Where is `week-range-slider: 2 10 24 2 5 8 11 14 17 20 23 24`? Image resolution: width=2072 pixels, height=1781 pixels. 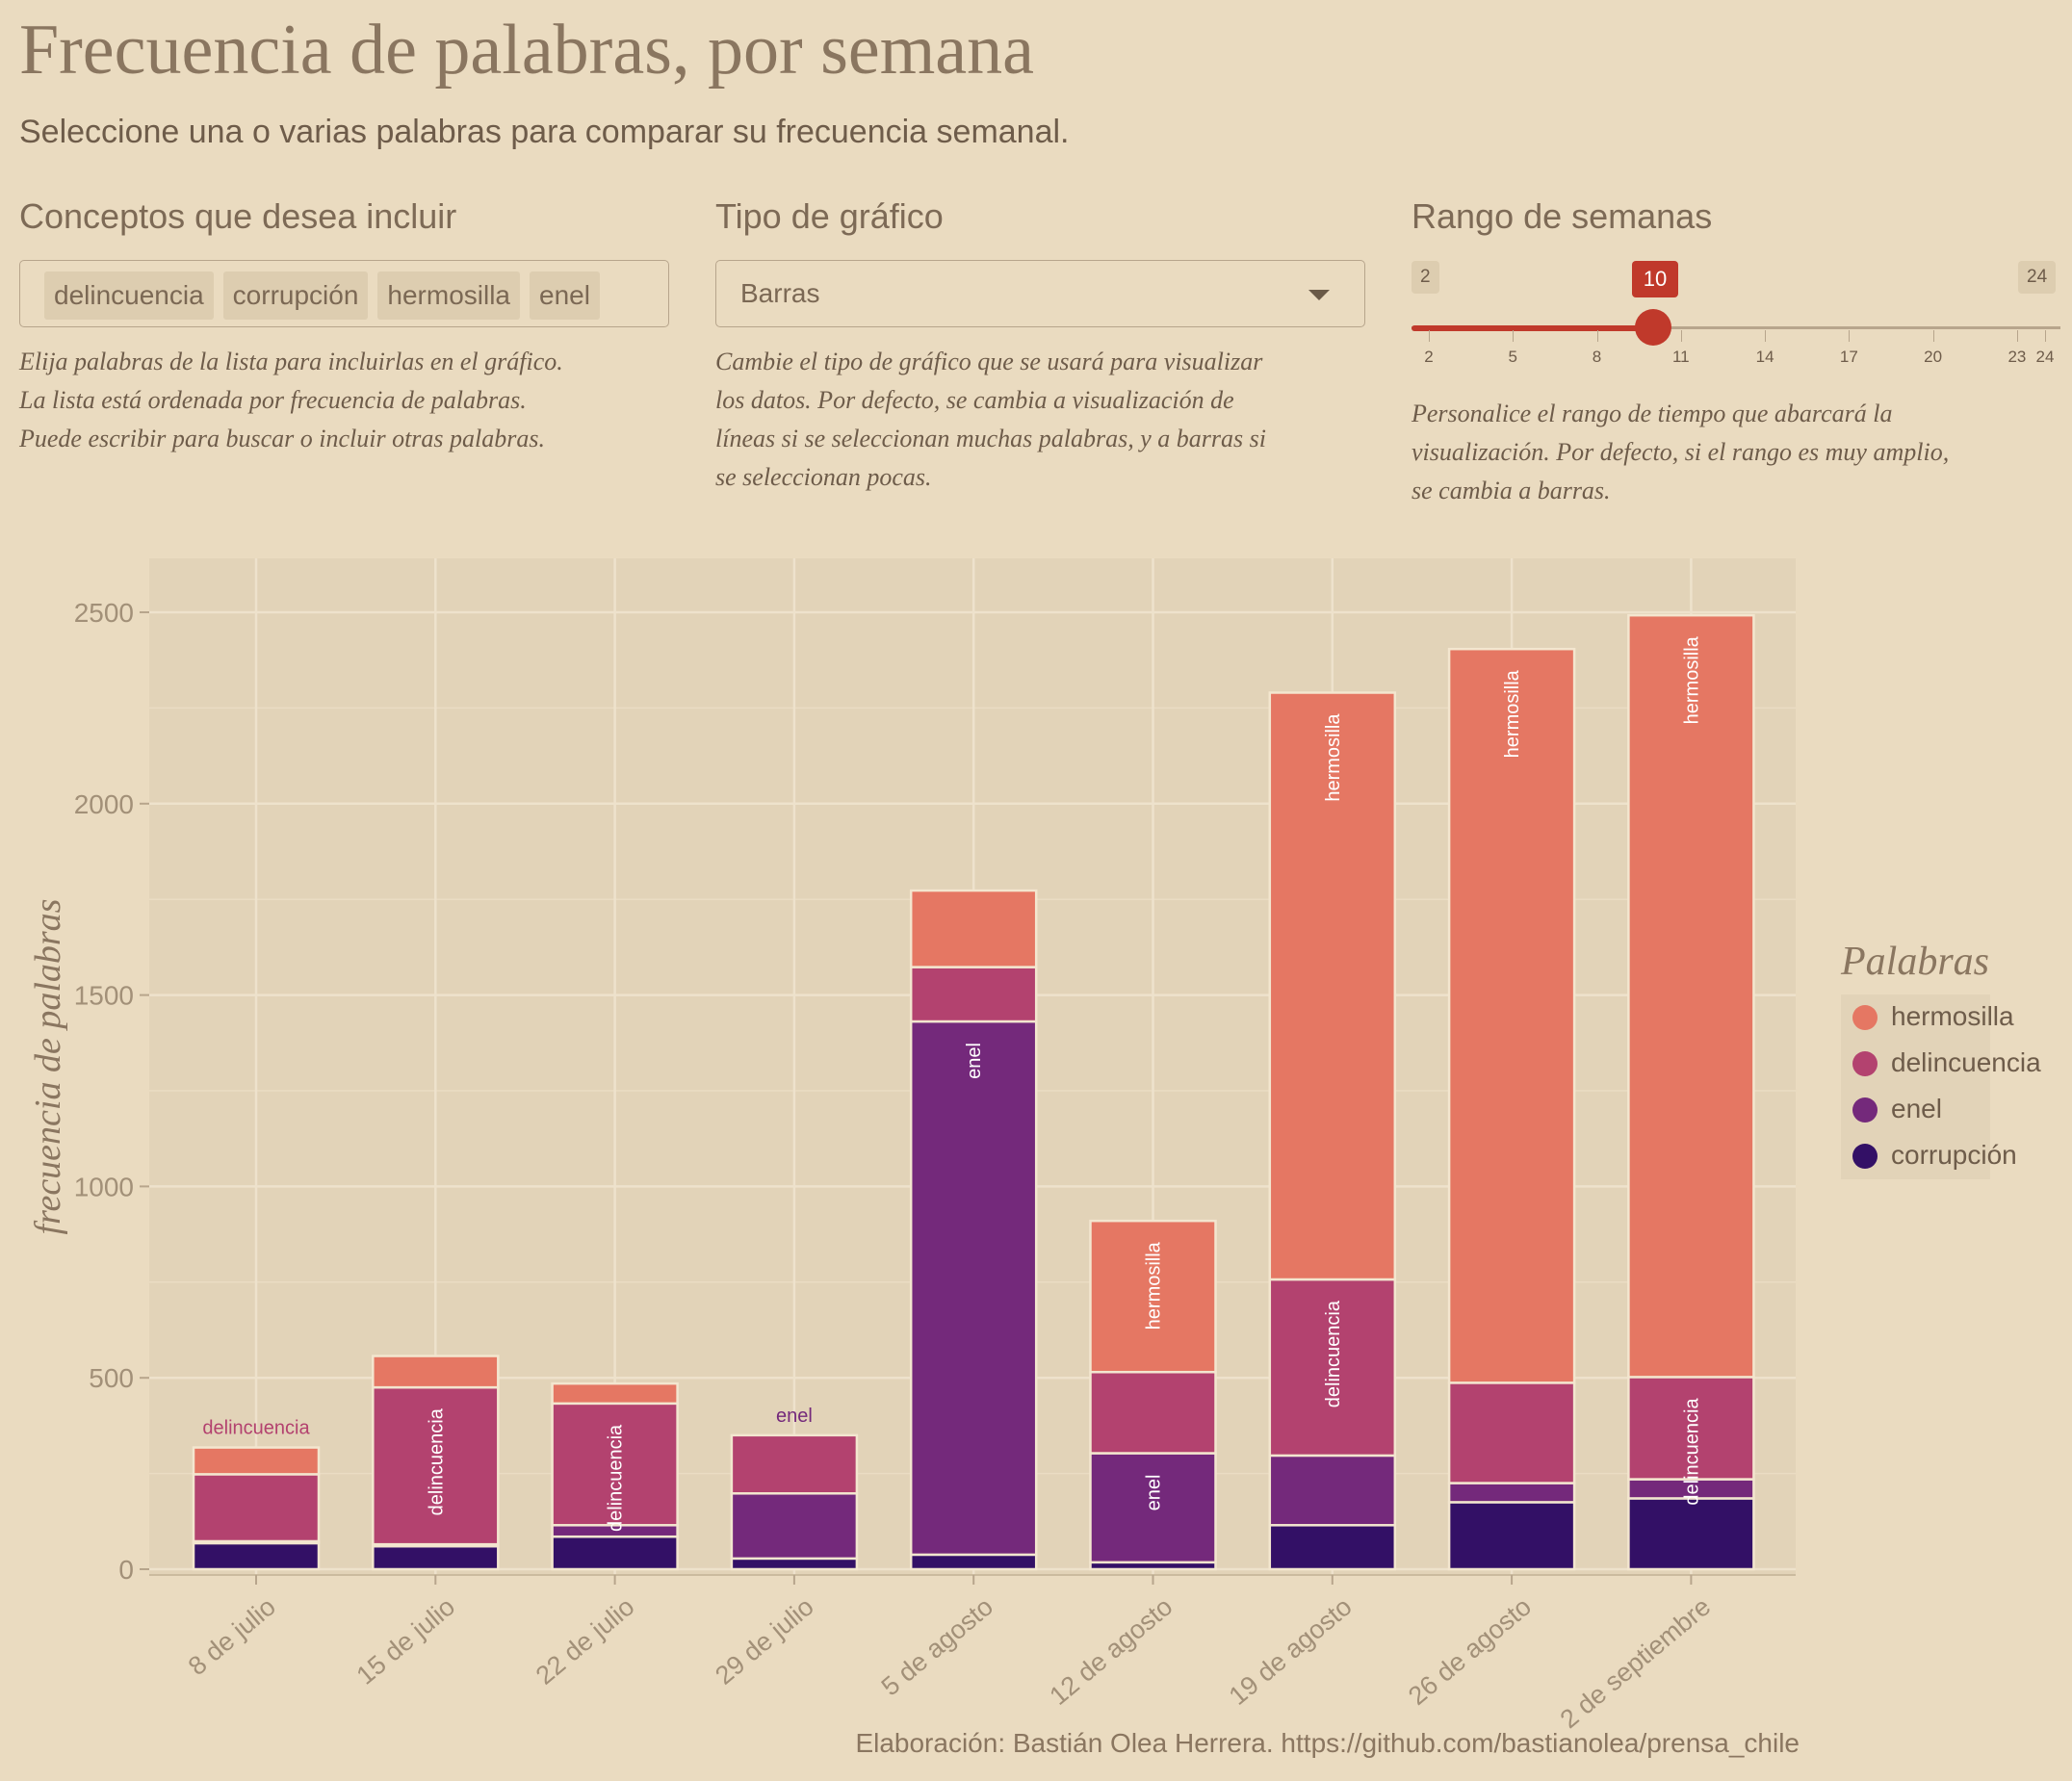
week-range-slider: 2 10 24 2 5 8 11 14 17 20 23 24 is located at coordinates (1739, 317).